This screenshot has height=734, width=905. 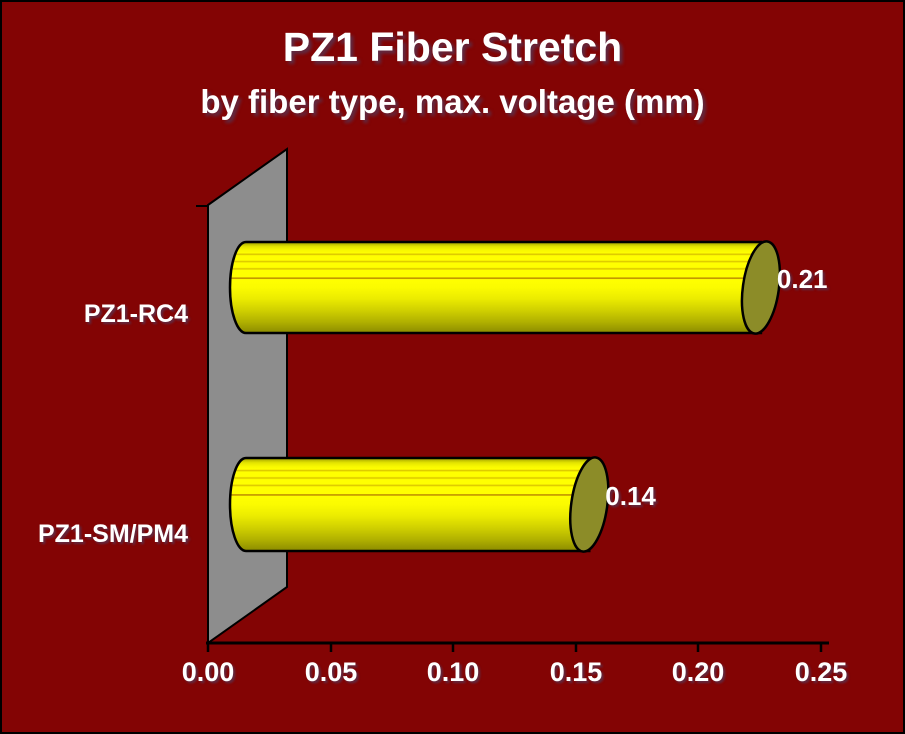 I want to click on value-label-1: 0.14, so click(x=630, y=495).